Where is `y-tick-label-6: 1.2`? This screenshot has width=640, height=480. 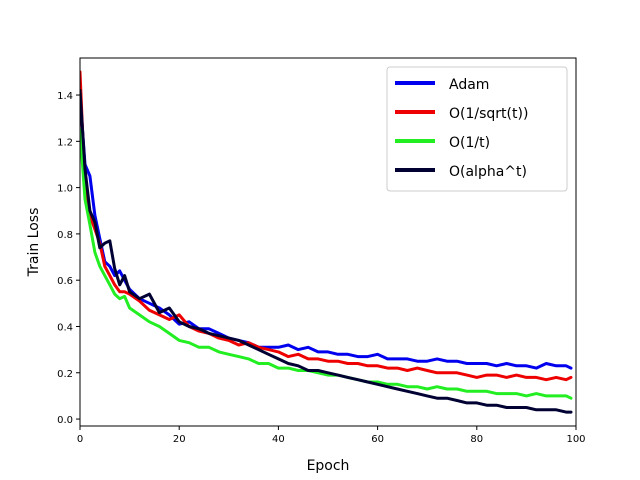
y-tick-label-6: 1.2 is located at coordinates (65, 142).